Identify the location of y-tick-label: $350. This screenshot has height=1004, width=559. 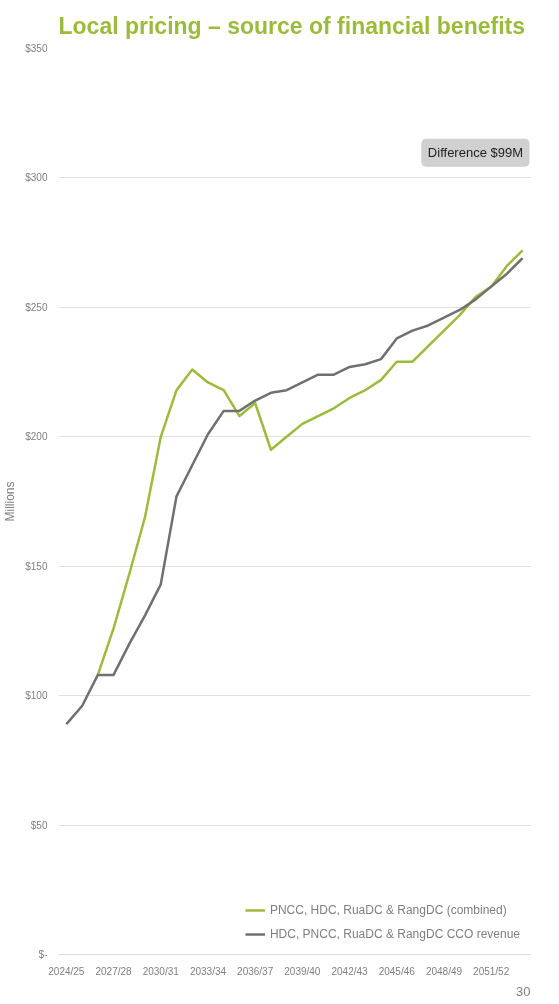
(36, 48).